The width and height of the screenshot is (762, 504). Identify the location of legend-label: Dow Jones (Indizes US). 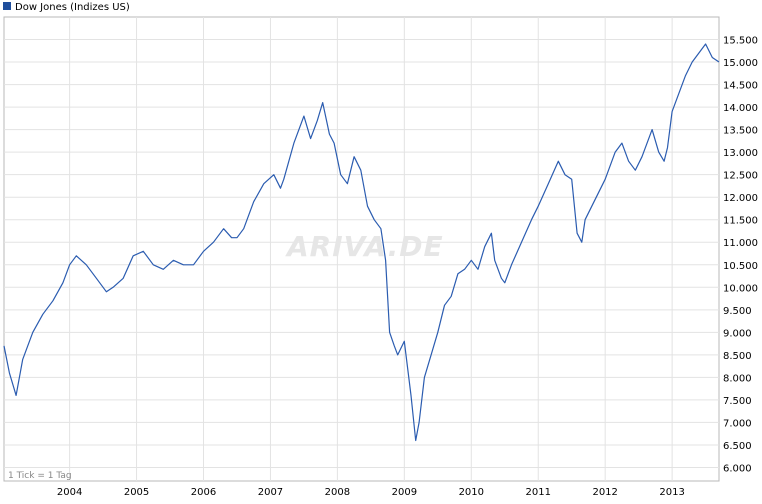
(72, 7).